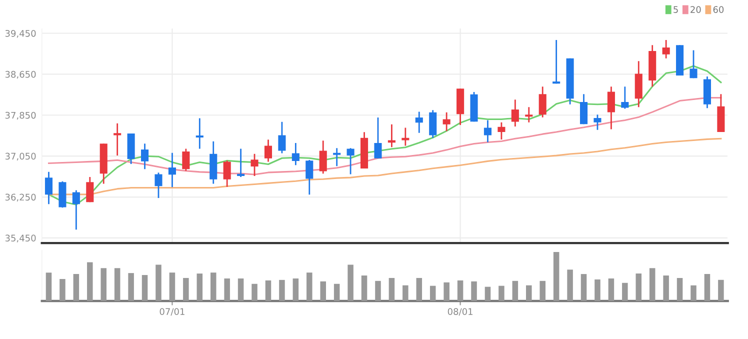  Describe the element at coordinates (695, 9) in the screenshot. I see `legend-label: 20` at that location.